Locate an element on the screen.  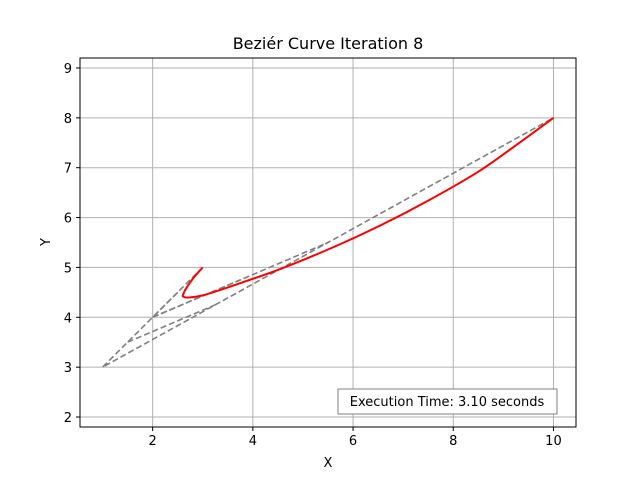
y-tick-label: 4 is located at coordinates (68, 318).